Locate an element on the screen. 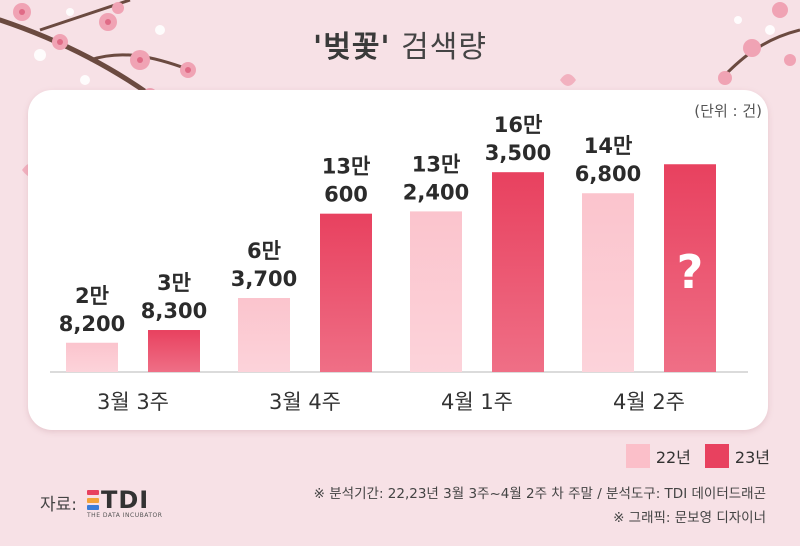 This screenshot has height=546, width=800. legend-label-23: 23년 is located at coordinates (752, 457).